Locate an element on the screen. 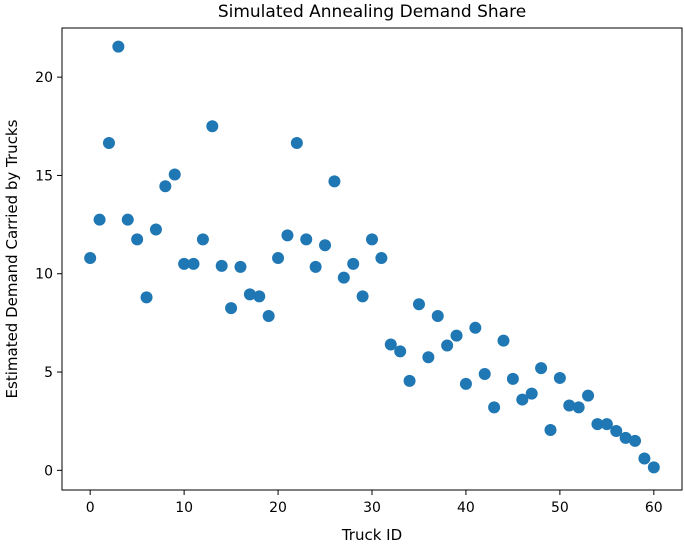 The width and height of the screenshot is (685, 544). y-tick-label: 15 is located at coordinates (44, 176).